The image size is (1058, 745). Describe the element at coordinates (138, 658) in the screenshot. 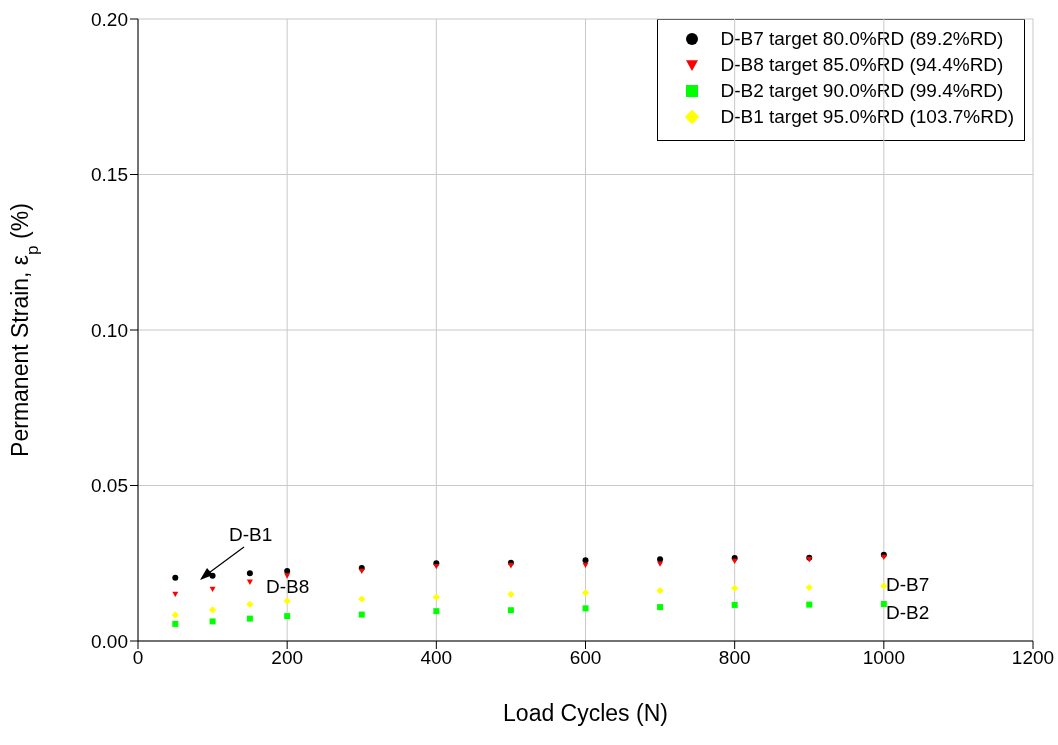

I see `x-tick-label: 0` at that location.